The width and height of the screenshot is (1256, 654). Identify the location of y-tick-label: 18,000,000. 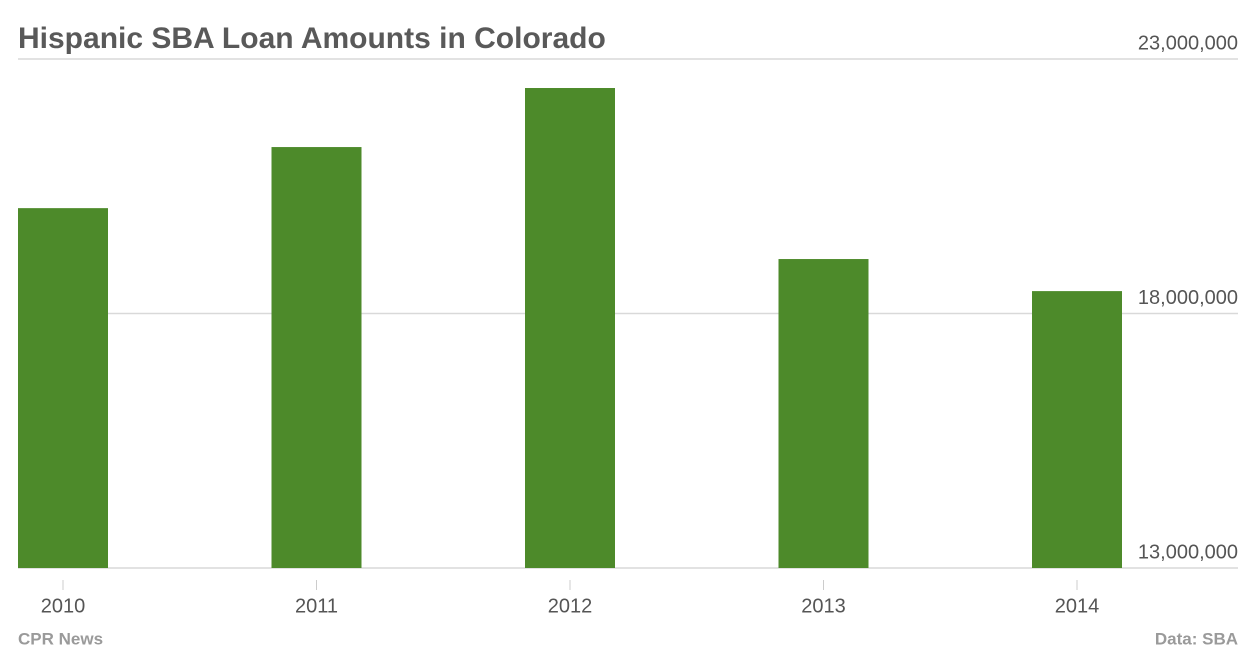
(1188, 298).